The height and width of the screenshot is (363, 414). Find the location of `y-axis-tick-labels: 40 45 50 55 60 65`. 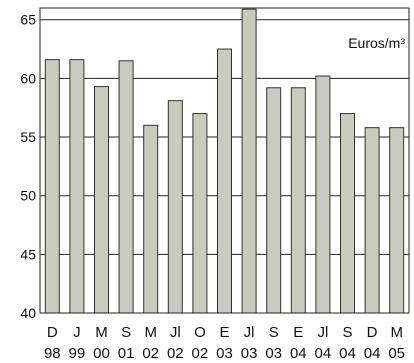

y-axis-tick-labels: 40 45 50 55 60 65 is located at coordinates (28, 166).